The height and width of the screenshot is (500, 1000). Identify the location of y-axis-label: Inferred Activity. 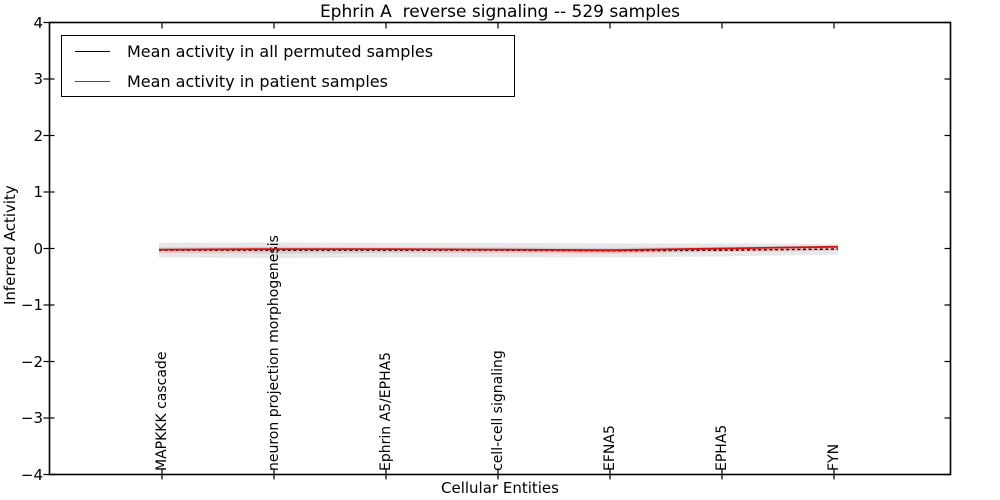
(10, 245).